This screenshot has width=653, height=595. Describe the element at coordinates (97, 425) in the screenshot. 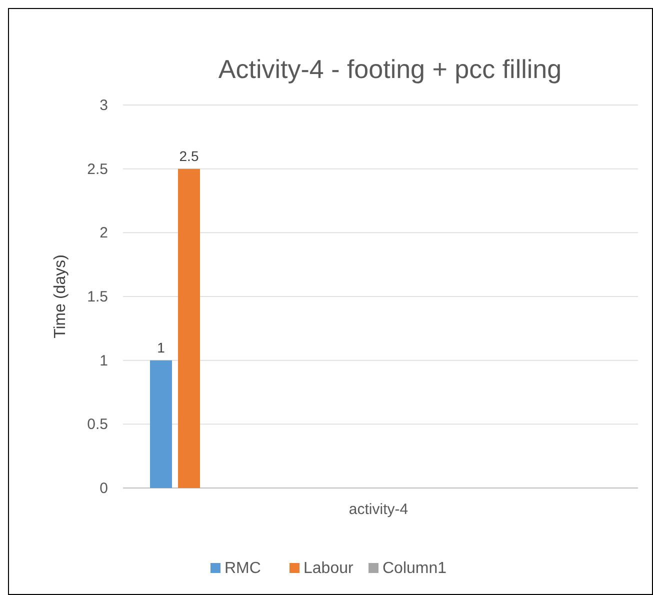

I see `y-tick-label: 0.5` at that location.